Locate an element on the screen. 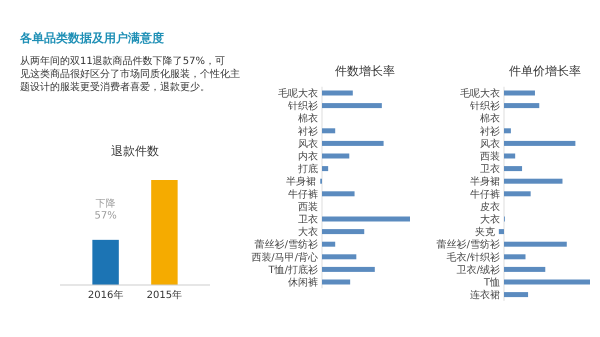  y-tick-label: 夹克 is located at coordinates (484, 232).